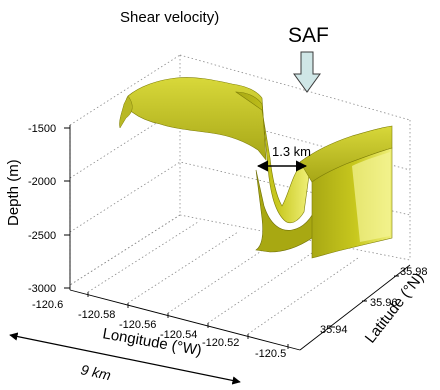 The width and height of the screenshot is (440, 390). What do you see at coordinates (13, 192) in the screenshot?
I see `z-axis-label: Depth (m)` at bounding box center [13, 192].